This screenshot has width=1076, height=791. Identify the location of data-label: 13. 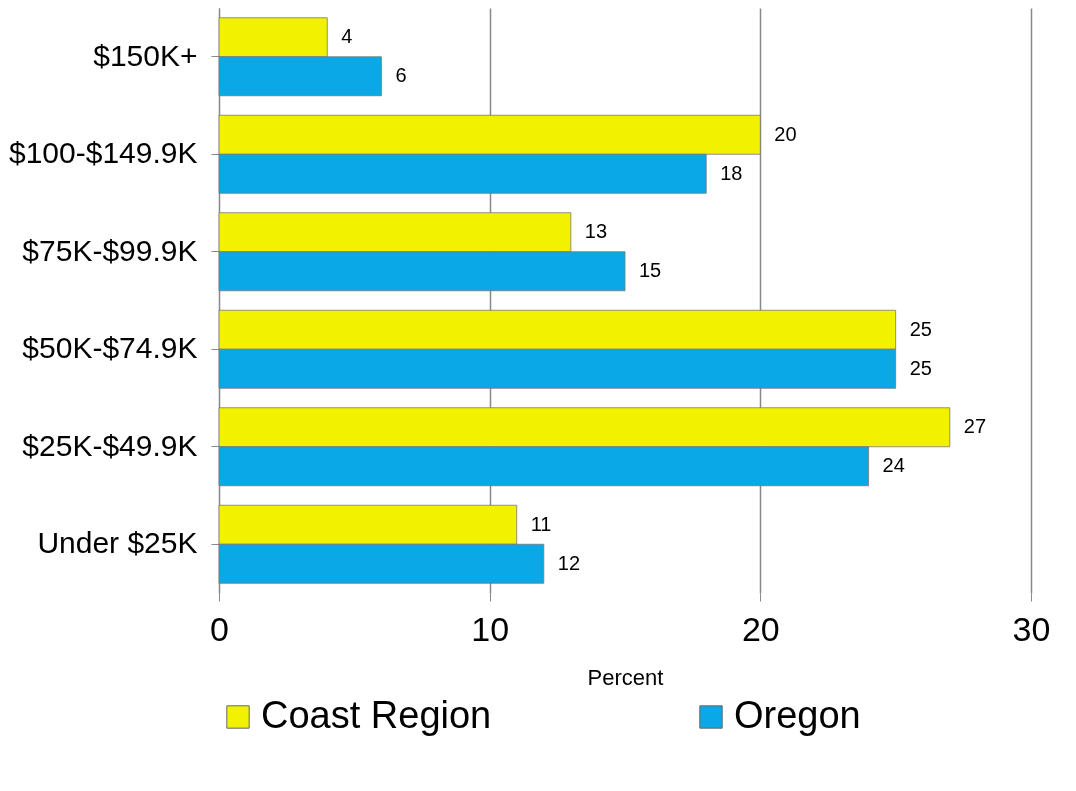
(596, 231).